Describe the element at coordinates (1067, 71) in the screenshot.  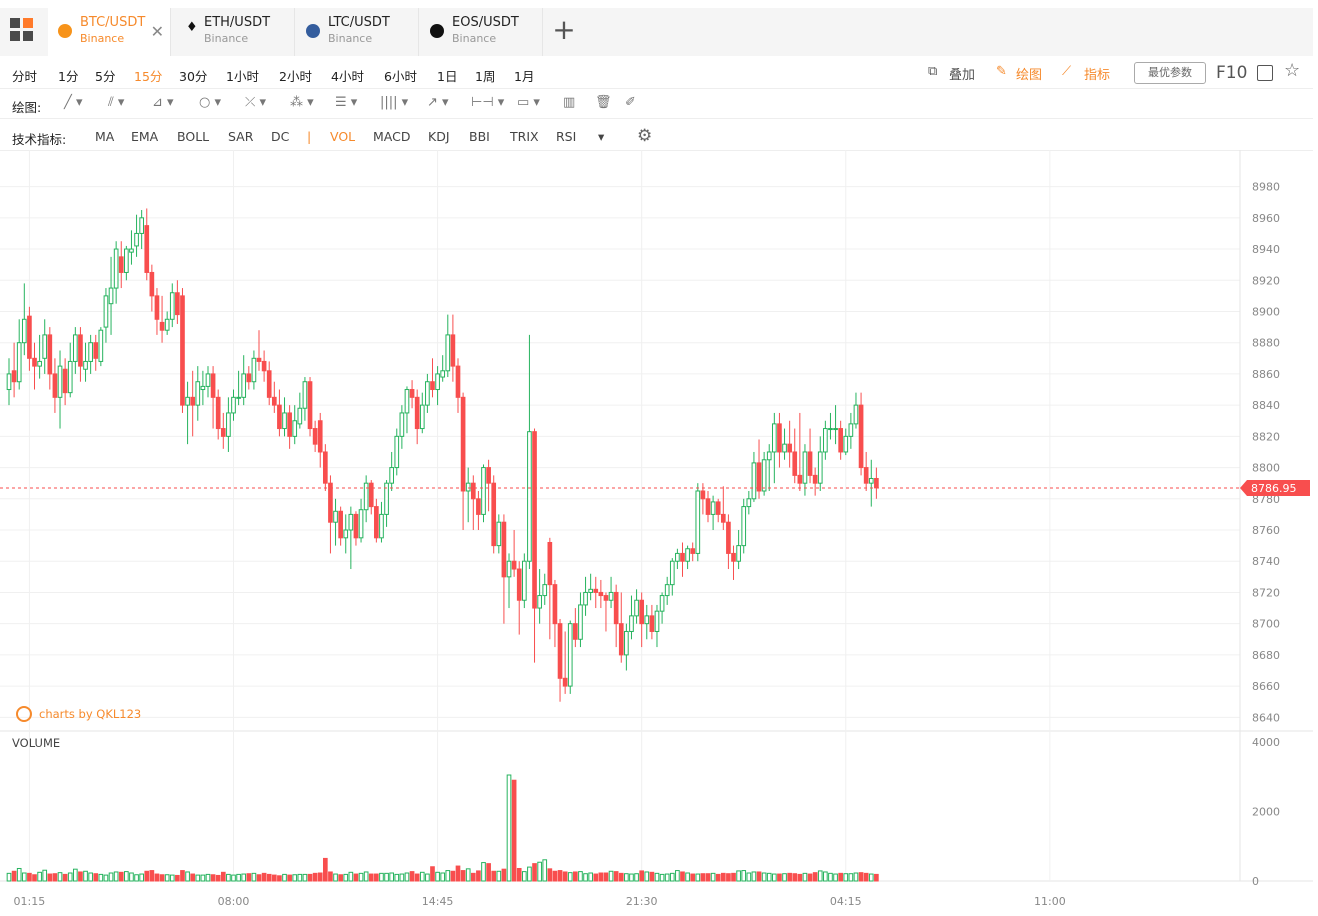
I see `indicator-chart-icon: ⟋` at that location.